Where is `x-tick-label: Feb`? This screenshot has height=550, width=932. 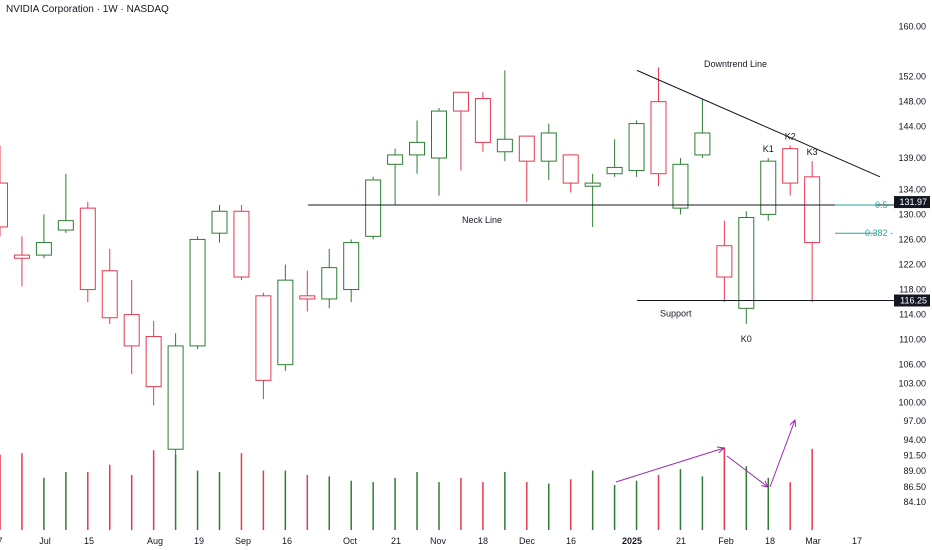 x-tick-label: Feb is located at coordinates (726, 541).